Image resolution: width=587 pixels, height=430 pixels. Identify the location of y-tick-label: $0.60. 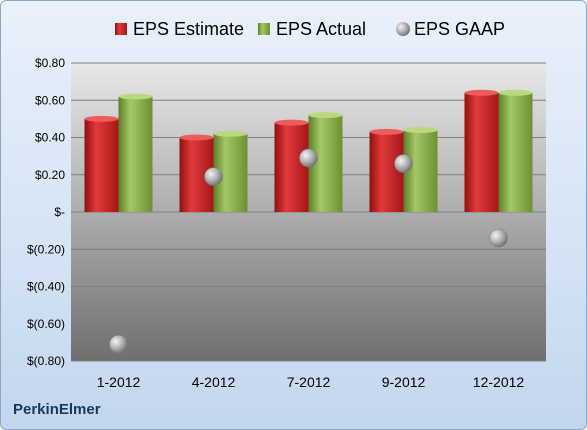
(50, 100).